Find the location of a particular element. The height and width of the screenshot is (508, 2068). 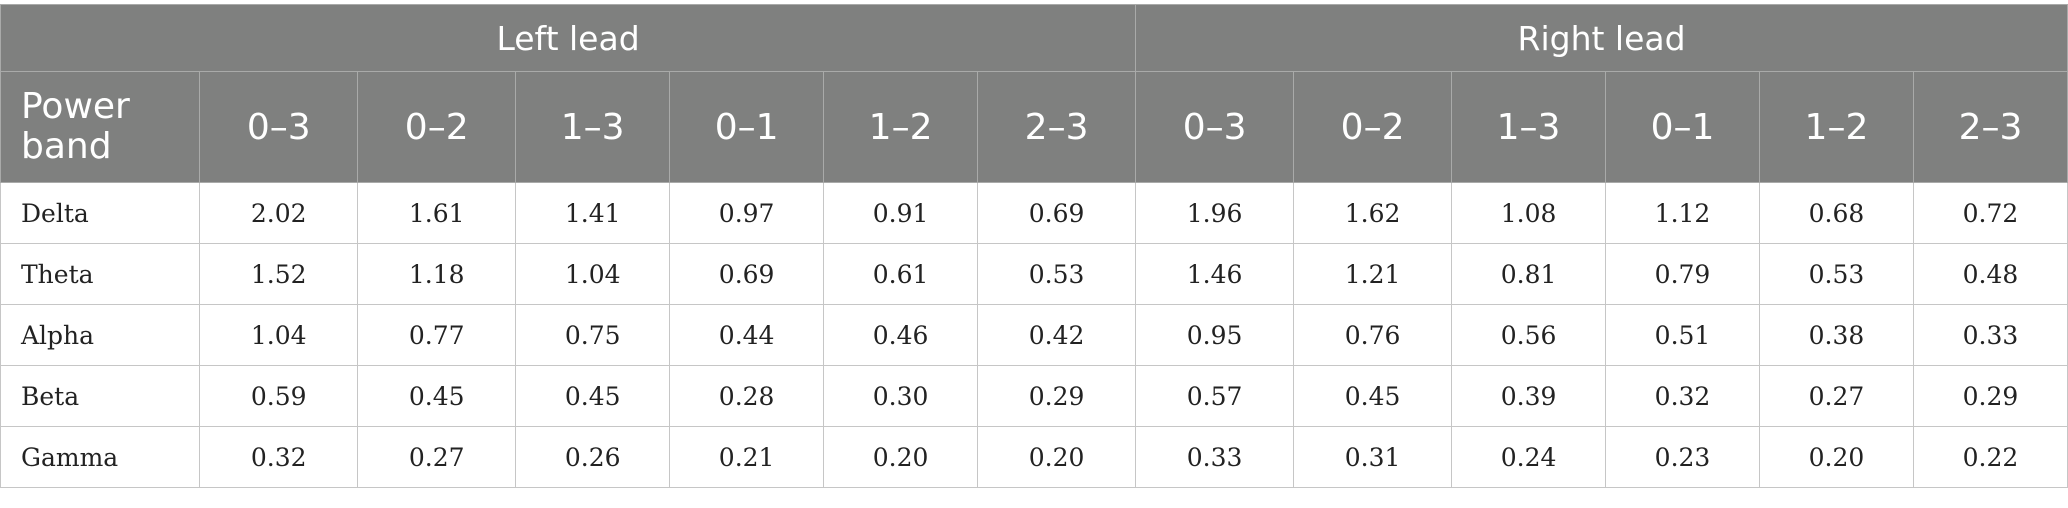

table-cell: 0.56 is located at coordinates (1529, 335).